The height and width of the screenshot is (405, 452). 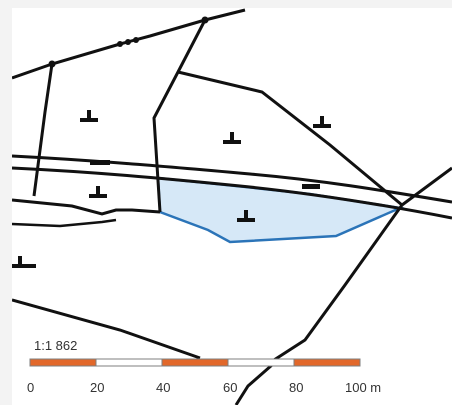 I want to click on scale-tick-40: 40, so click(x=163, y=387).